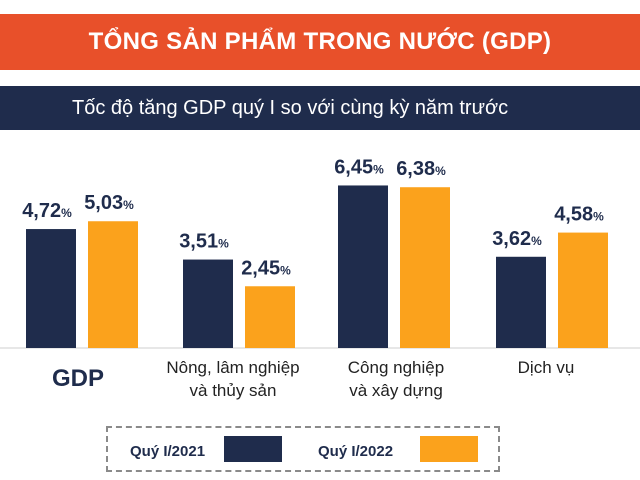  I want to click on category-label-nong-lam-nghiep: và thủy sản, so click(233, 390).